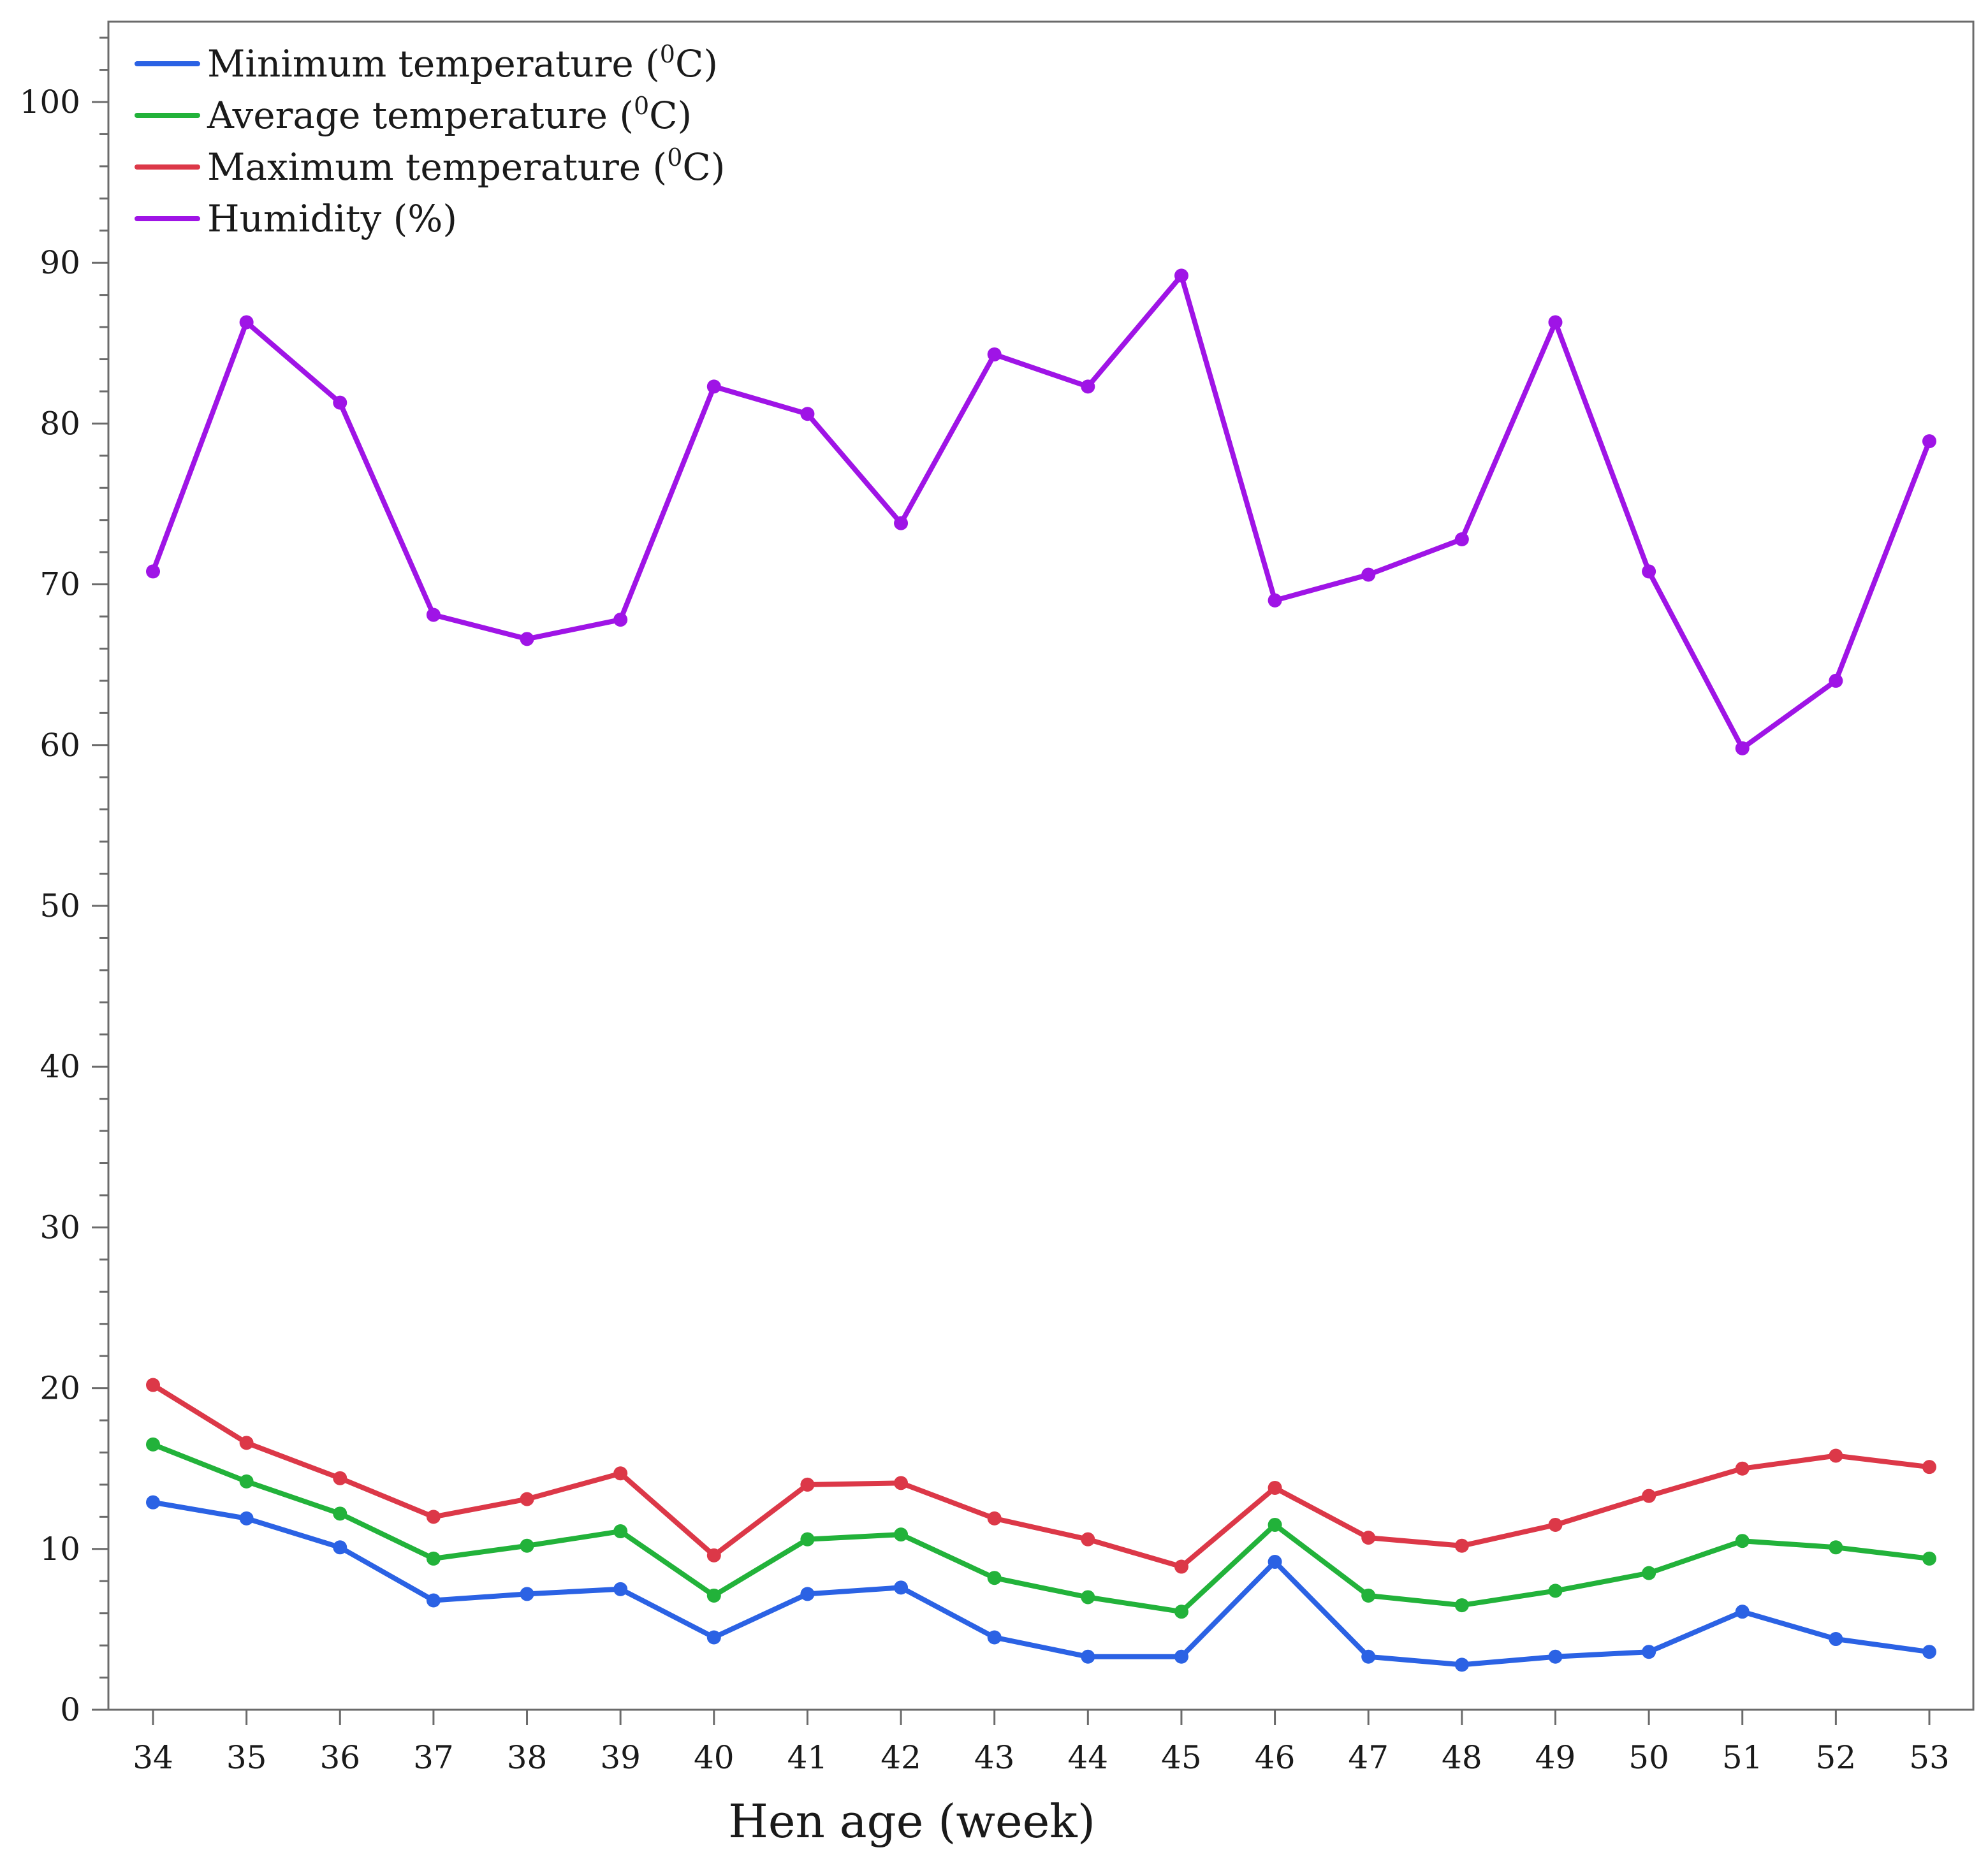  I want to click on x-tick-label: 50, so click(1648, 1758).